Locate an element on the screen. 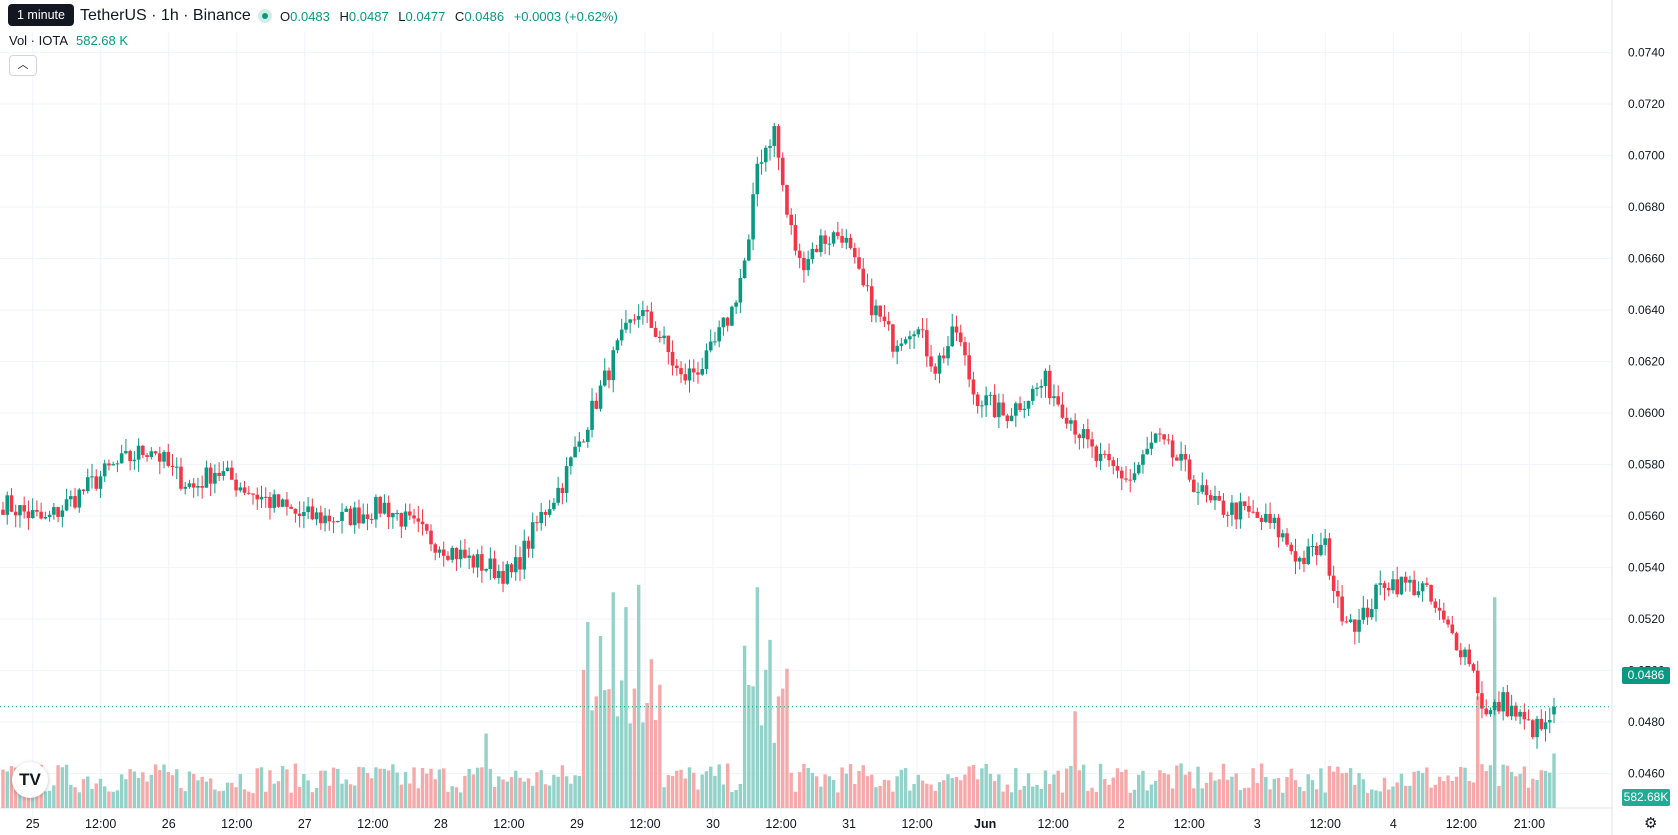 This screenshot has height=835, width=1678. x-tick-label: 25 is located at coordinates (33, 824).